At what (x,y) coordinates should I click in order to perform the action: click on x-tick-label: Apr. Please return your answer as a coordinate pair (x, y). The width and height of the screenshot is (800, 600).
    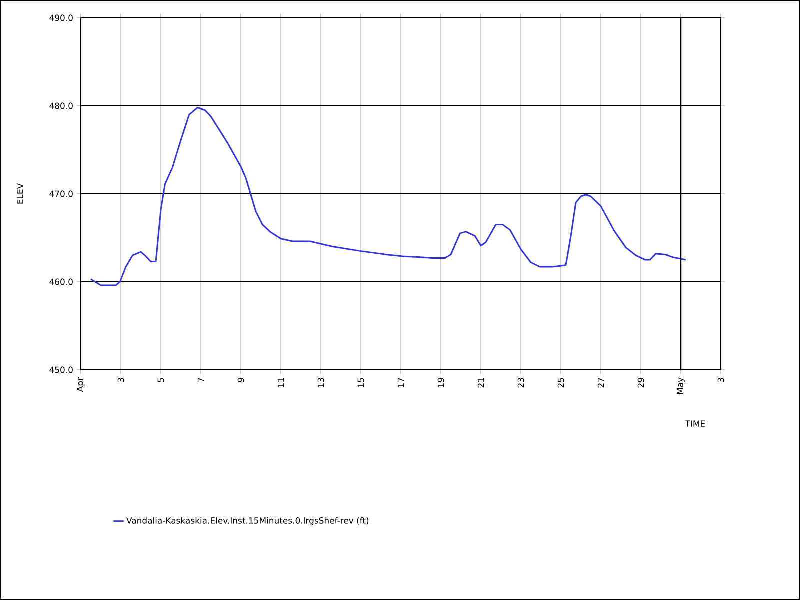
    Looking at the image, I should click on (81, 385).